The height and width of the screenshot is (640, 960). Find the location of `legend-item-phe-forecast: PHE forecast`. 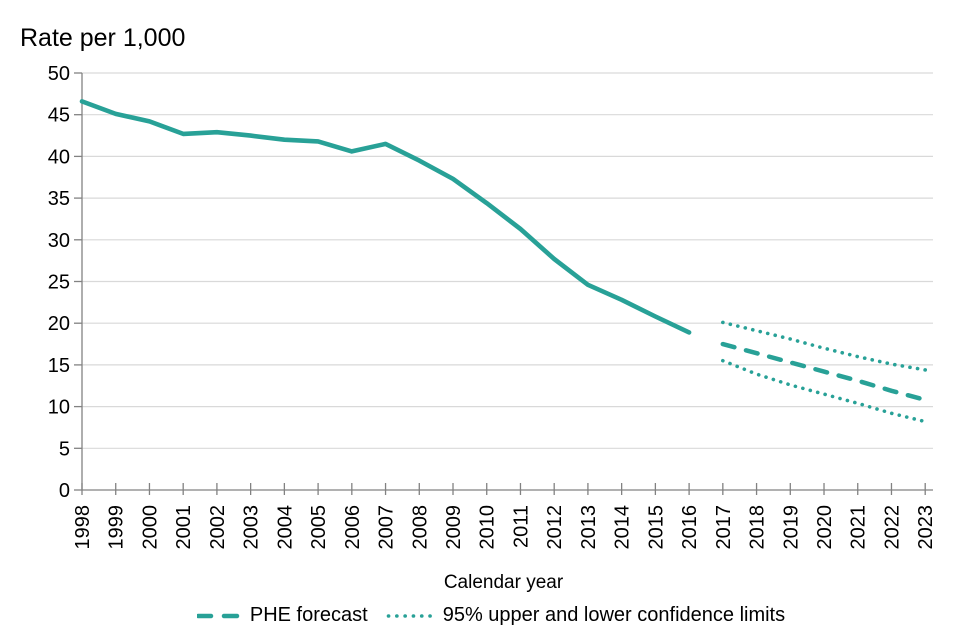

legend-item-phe-forecast: PHE forecast is located at coordinates (282, 615).